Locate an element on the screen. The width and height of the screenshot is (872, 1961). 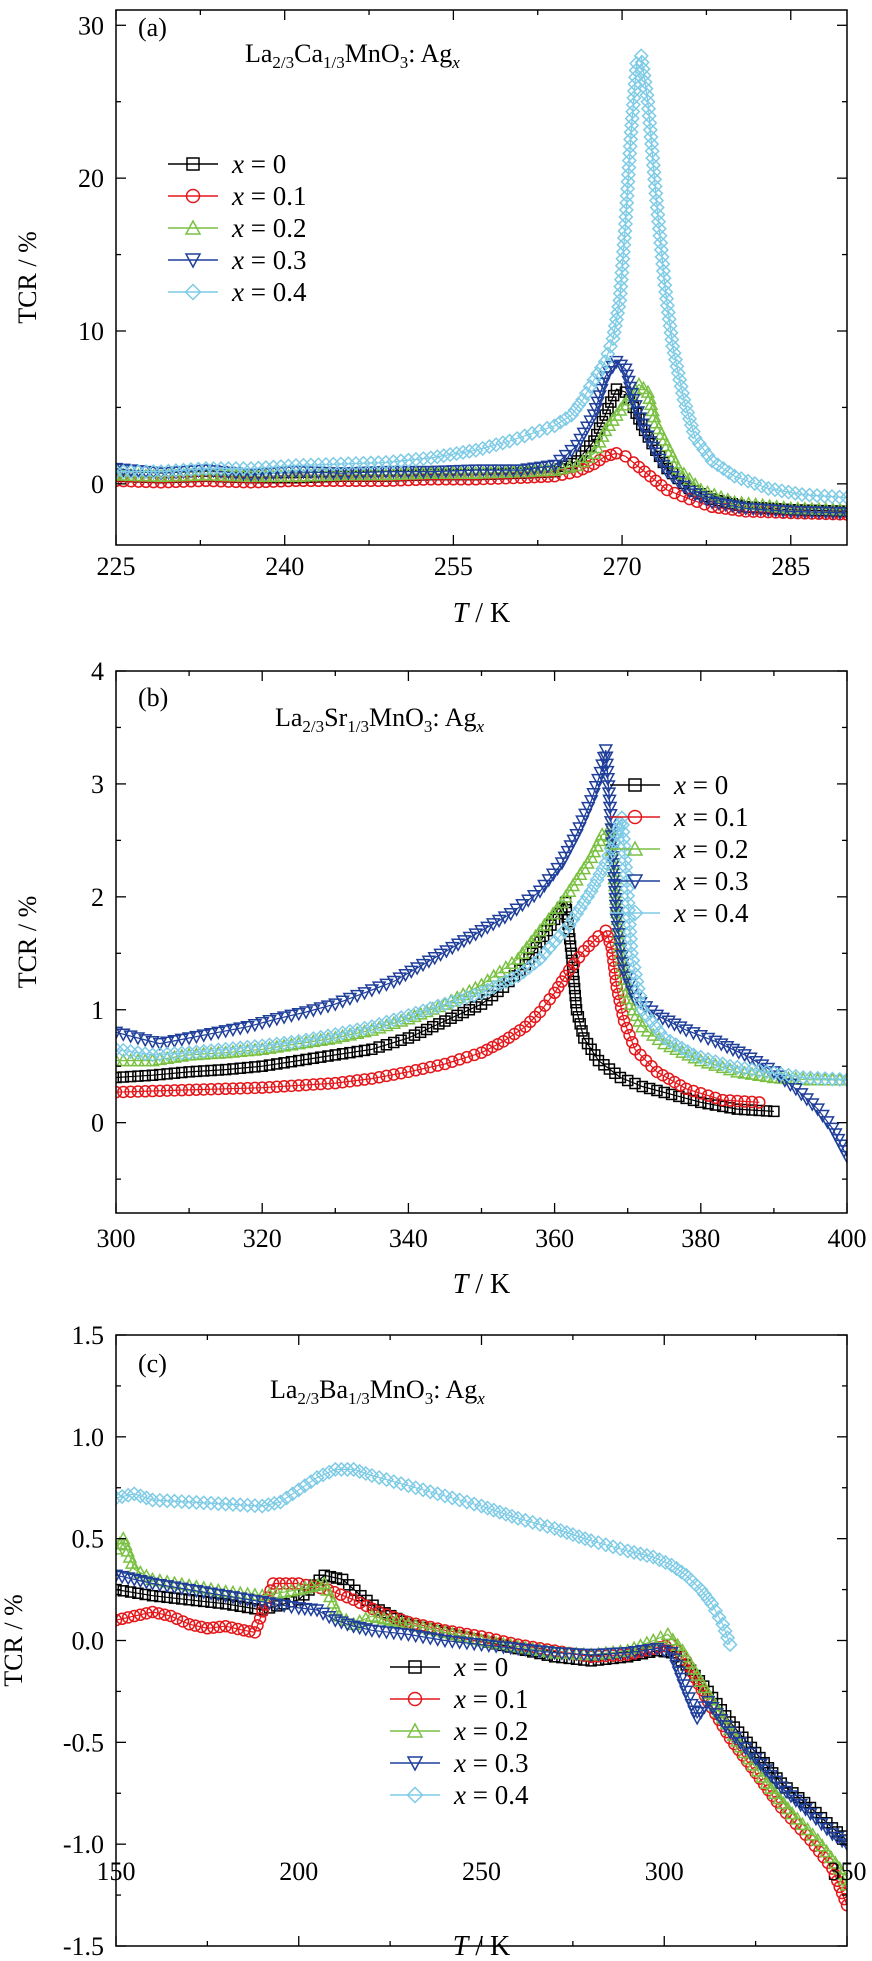
series-line is located at coordinates (481, 437).